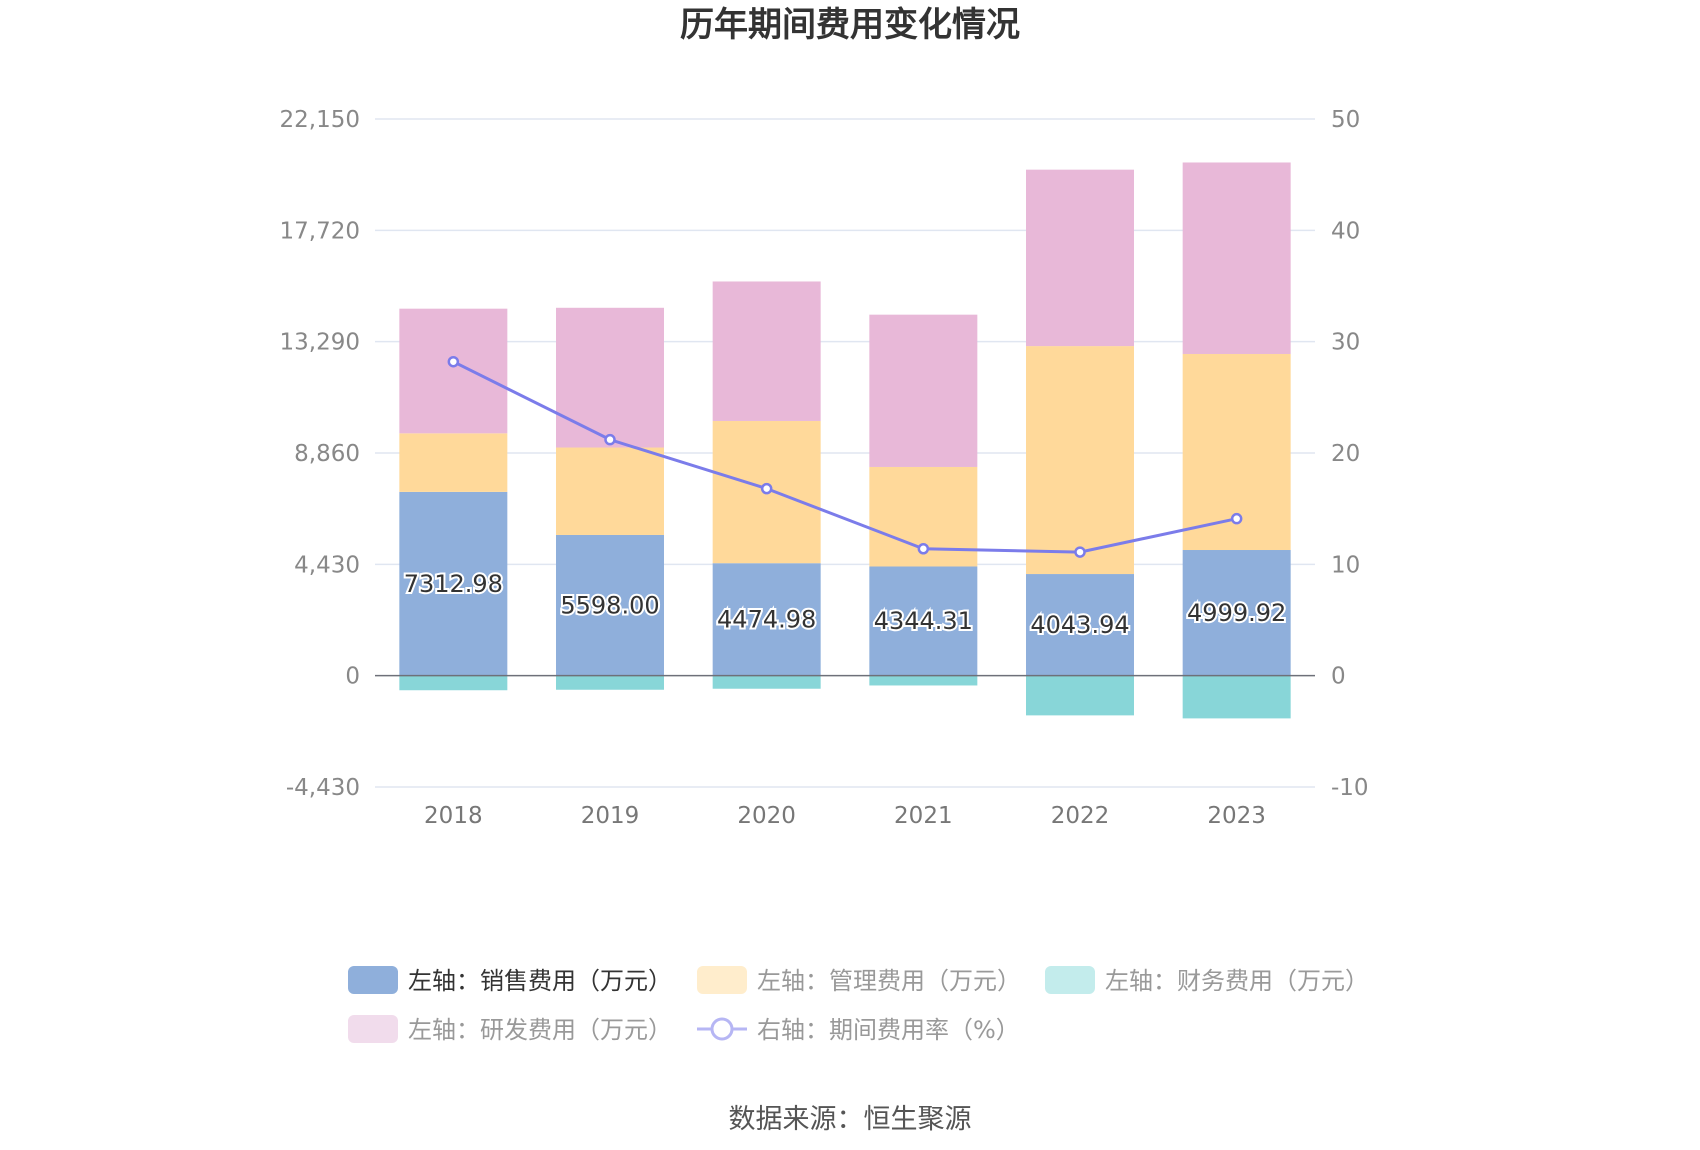 Image resolution: width=1700 pixels, height=1150 pixels. I want to click on legend-label: 左轴：财务费用（万元）, so click(1237, 981).